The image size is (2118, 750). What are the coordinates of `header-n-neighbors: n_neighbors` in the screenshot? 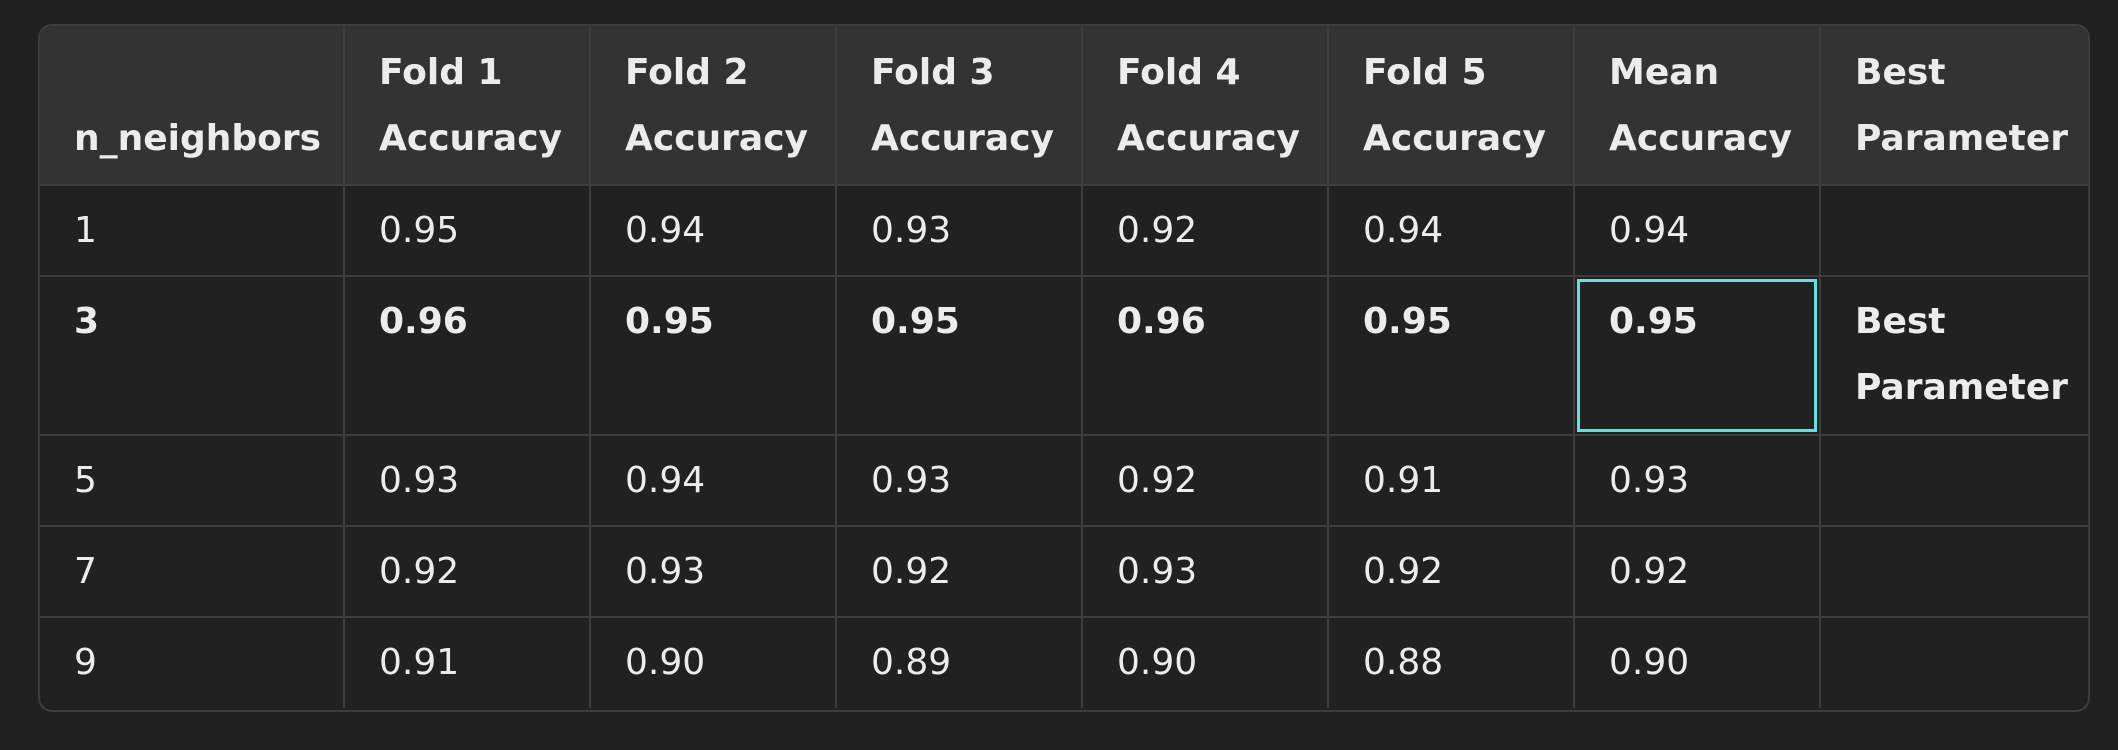 It's located at (192, 106).